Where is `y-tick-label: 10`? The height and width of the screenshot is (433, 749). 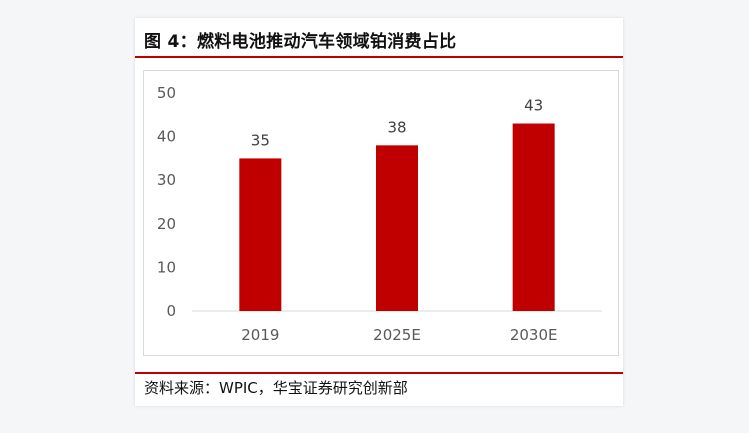 y-tick-label: 10 is located at coordinates (166, 267).